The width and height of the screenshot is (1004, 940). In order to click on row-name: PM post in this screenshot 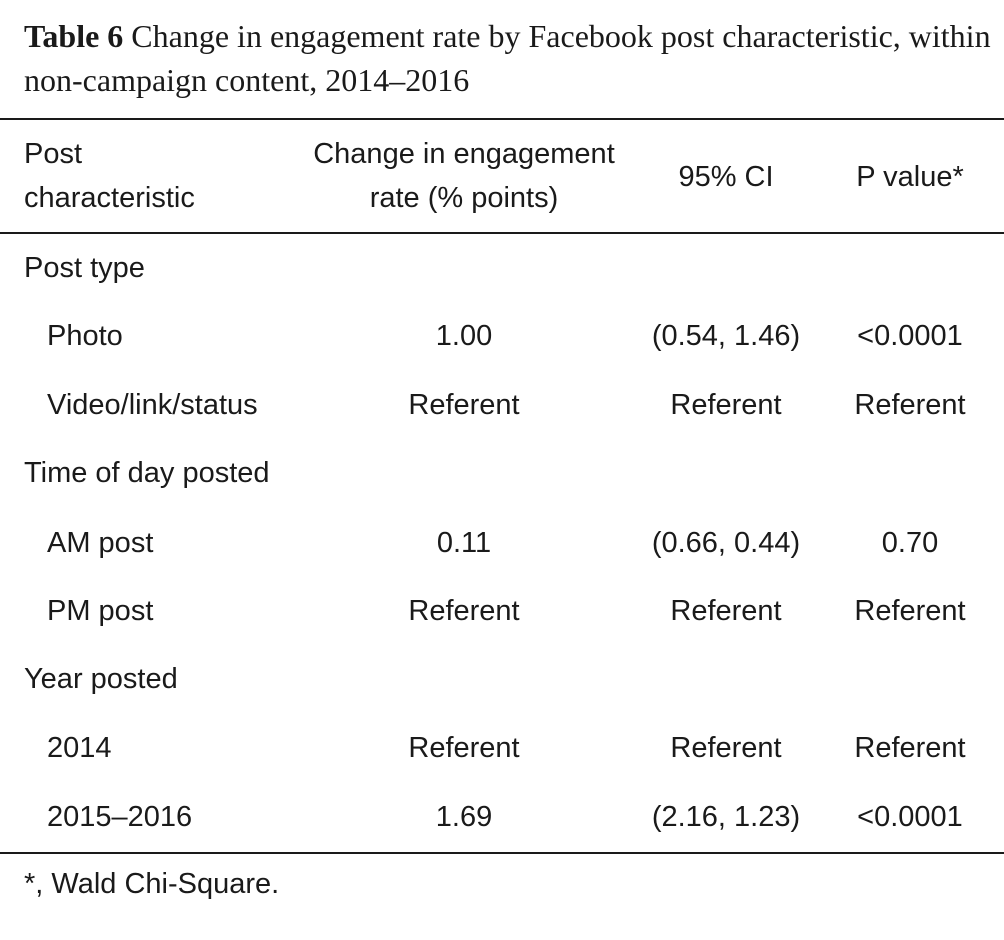, I will do `click(100, 611)`.